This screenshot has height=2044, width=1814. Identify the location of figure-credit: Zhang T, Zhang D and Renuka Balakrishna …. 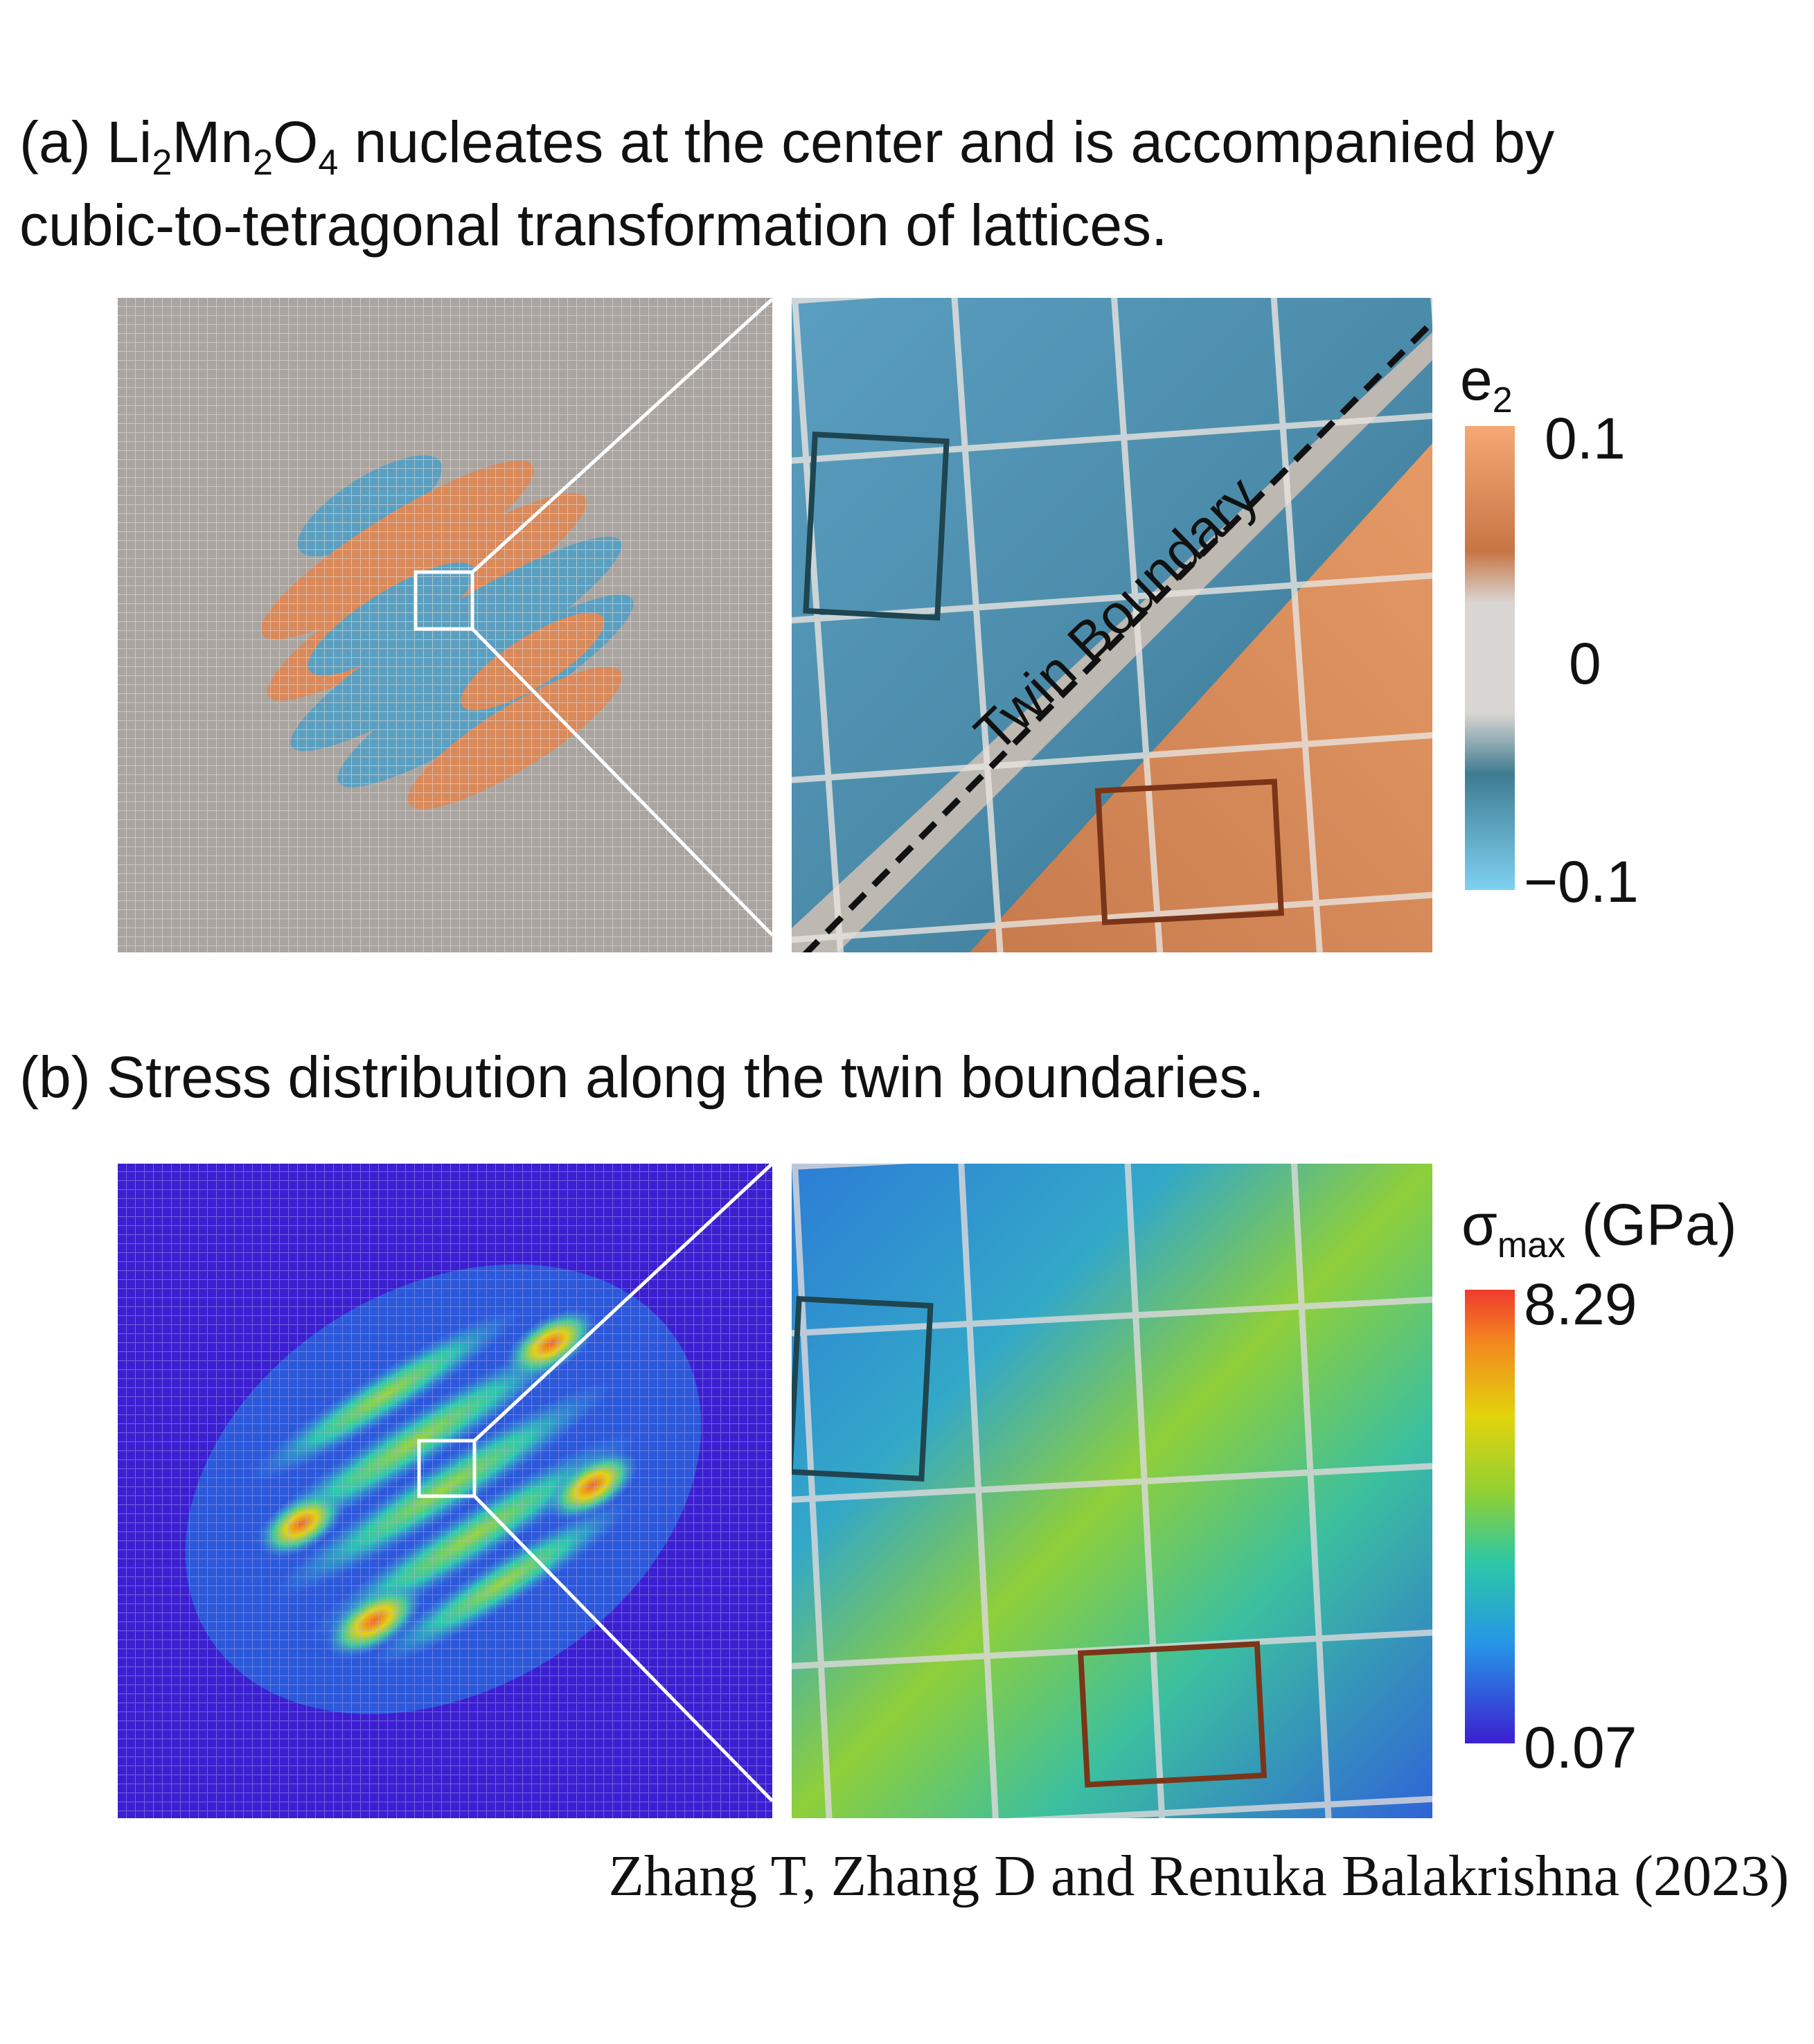
(1198, 1876).